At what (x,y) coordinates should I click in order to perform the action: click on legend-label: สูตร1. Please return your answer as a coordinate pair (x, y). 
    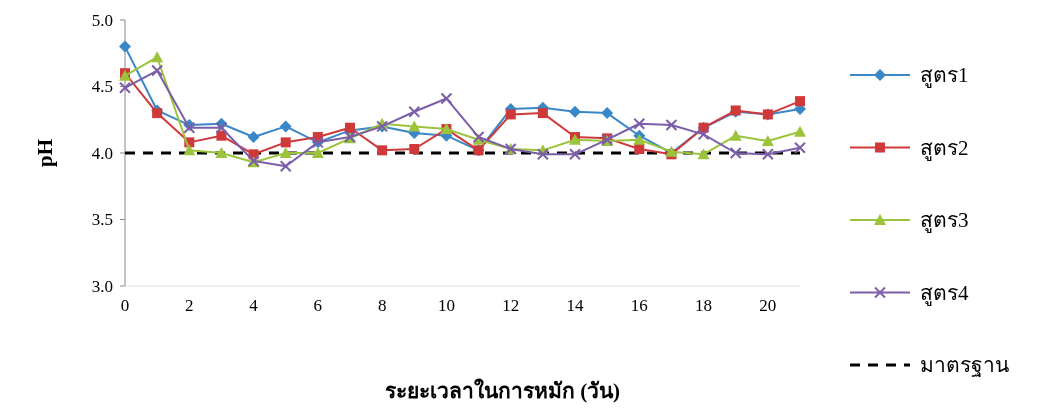
    Looking at the image, I should click on (944, 76).